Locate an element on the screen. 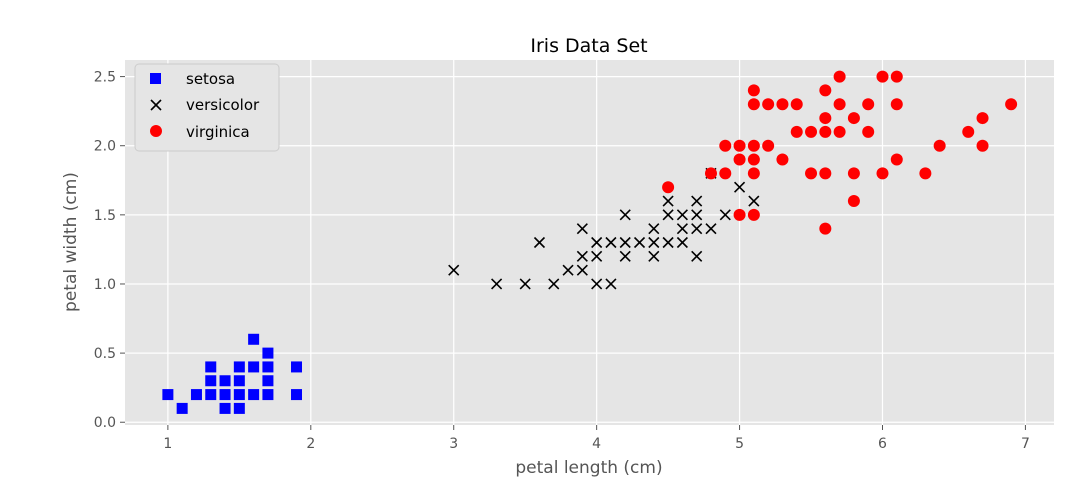 The image size is (1081, 498). legend-label-setosa: setosa is located at coordinates (210, 79).